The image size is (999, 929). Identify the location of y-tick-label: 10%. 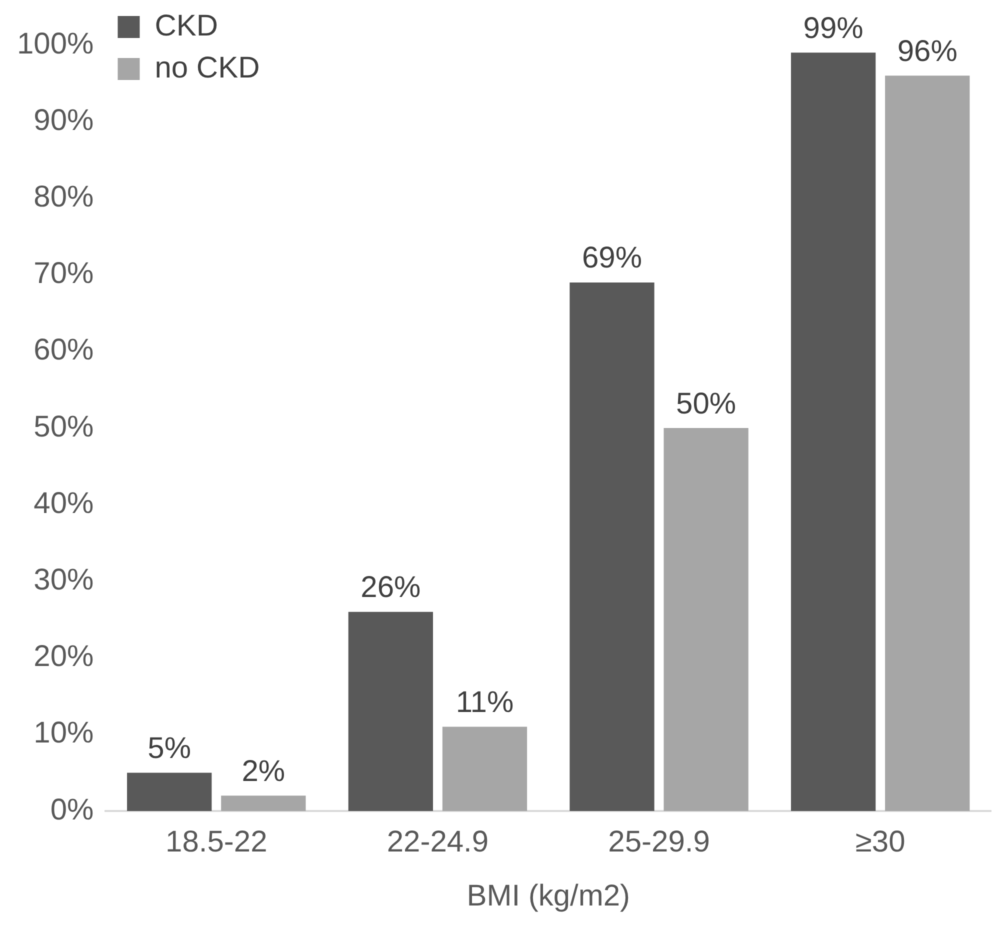
(64, 733).